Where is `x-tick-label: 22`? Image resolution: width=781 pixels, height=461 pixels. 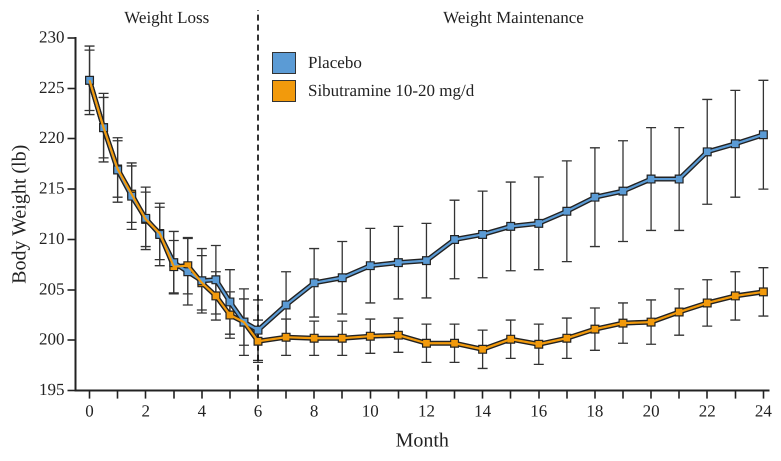 x-tick-label: 22 is located at coordinates (707, 410).